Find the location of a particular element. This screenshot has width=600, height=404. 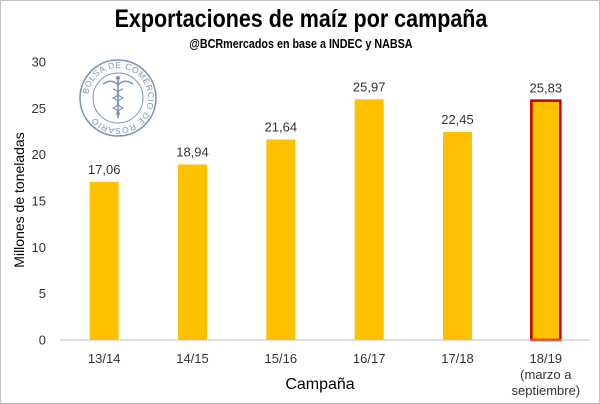

y-axis: 0 5 10 15 20 25 30 is located at coordinates (39, 201).